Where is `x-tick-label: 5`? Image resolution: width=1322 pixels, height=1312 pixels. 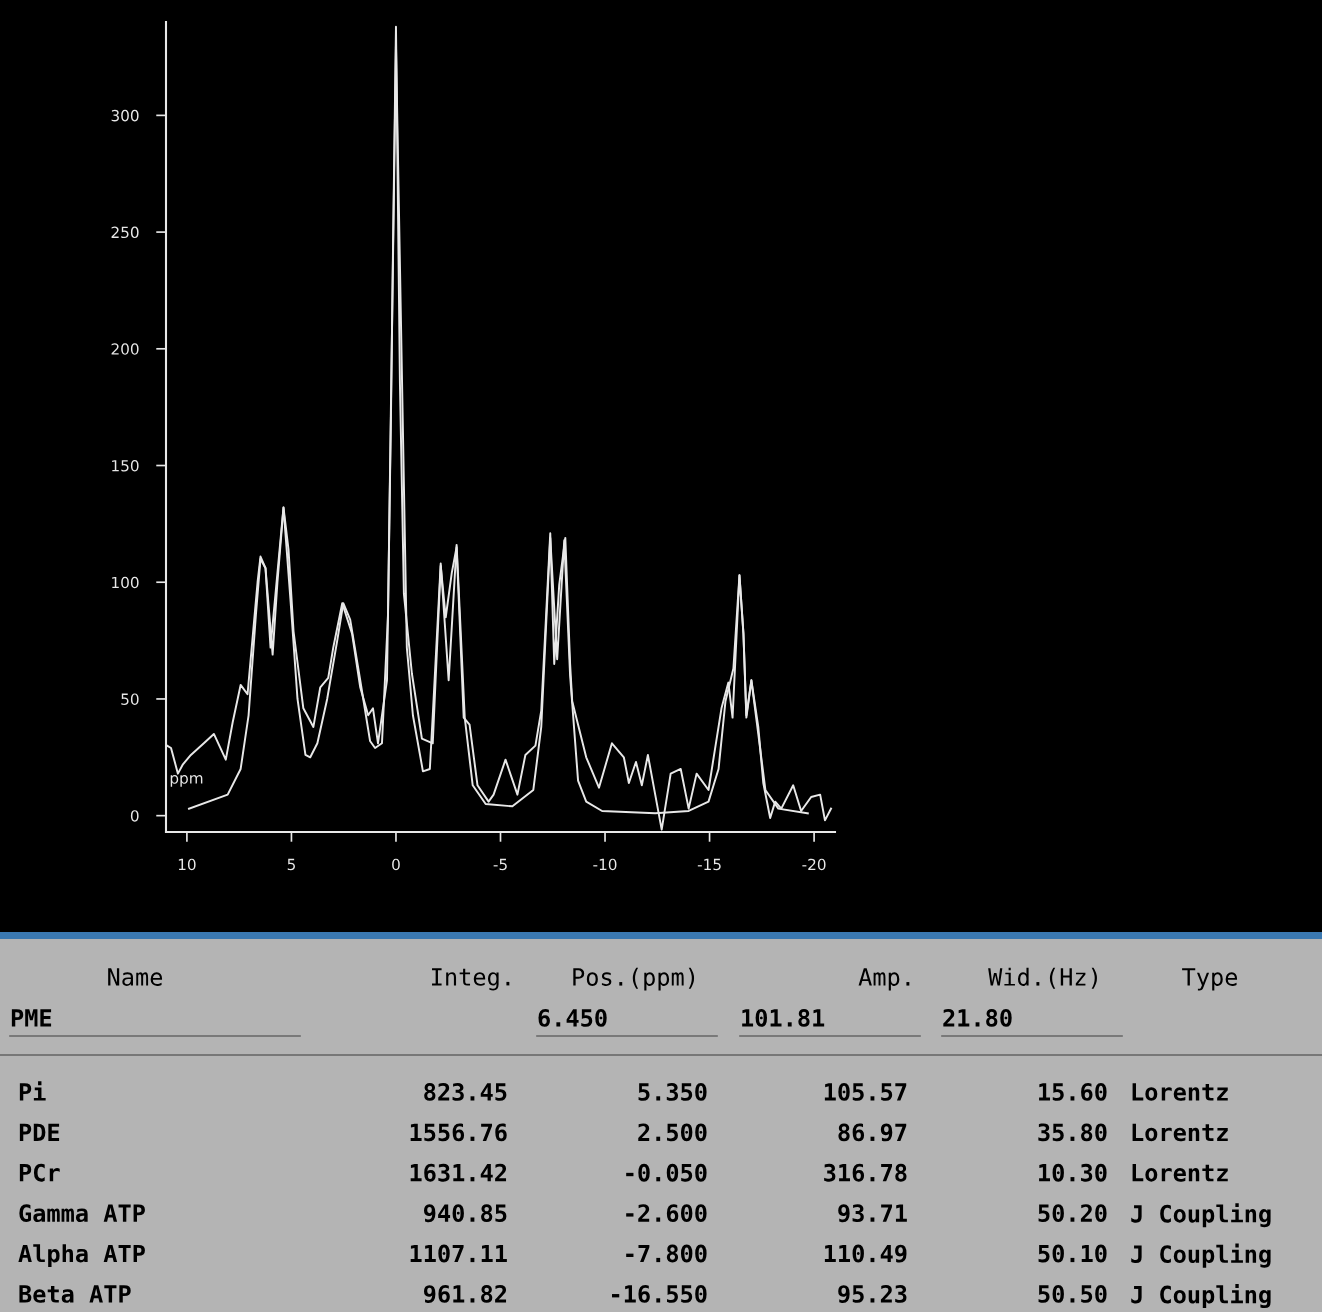 x-tick-label: 5 is located at coordinates (291, 864).